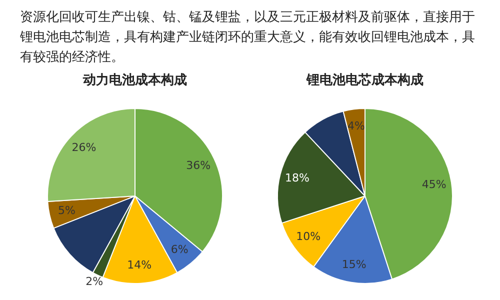 The width and height of the screenshot is (500, 300). I want to click on data-label: 26%, so click(84, 147).